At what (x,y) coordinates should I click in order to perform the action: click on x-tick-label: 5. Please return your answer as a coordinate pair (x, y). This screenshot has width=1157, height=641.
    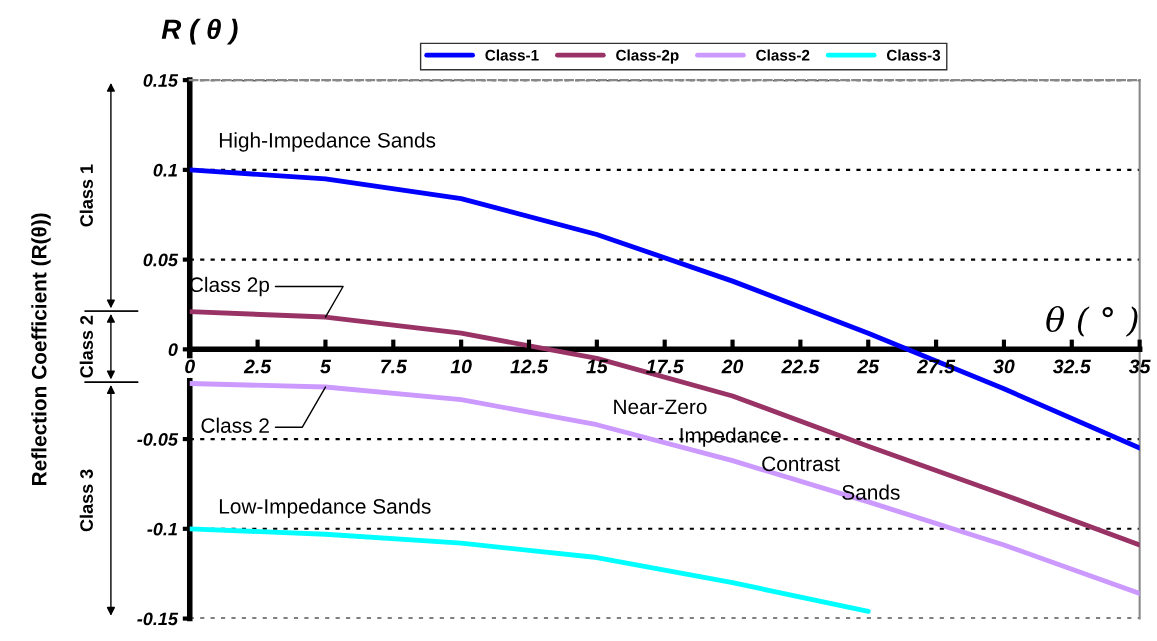
    Looking at the image, I should click on (326, 366).